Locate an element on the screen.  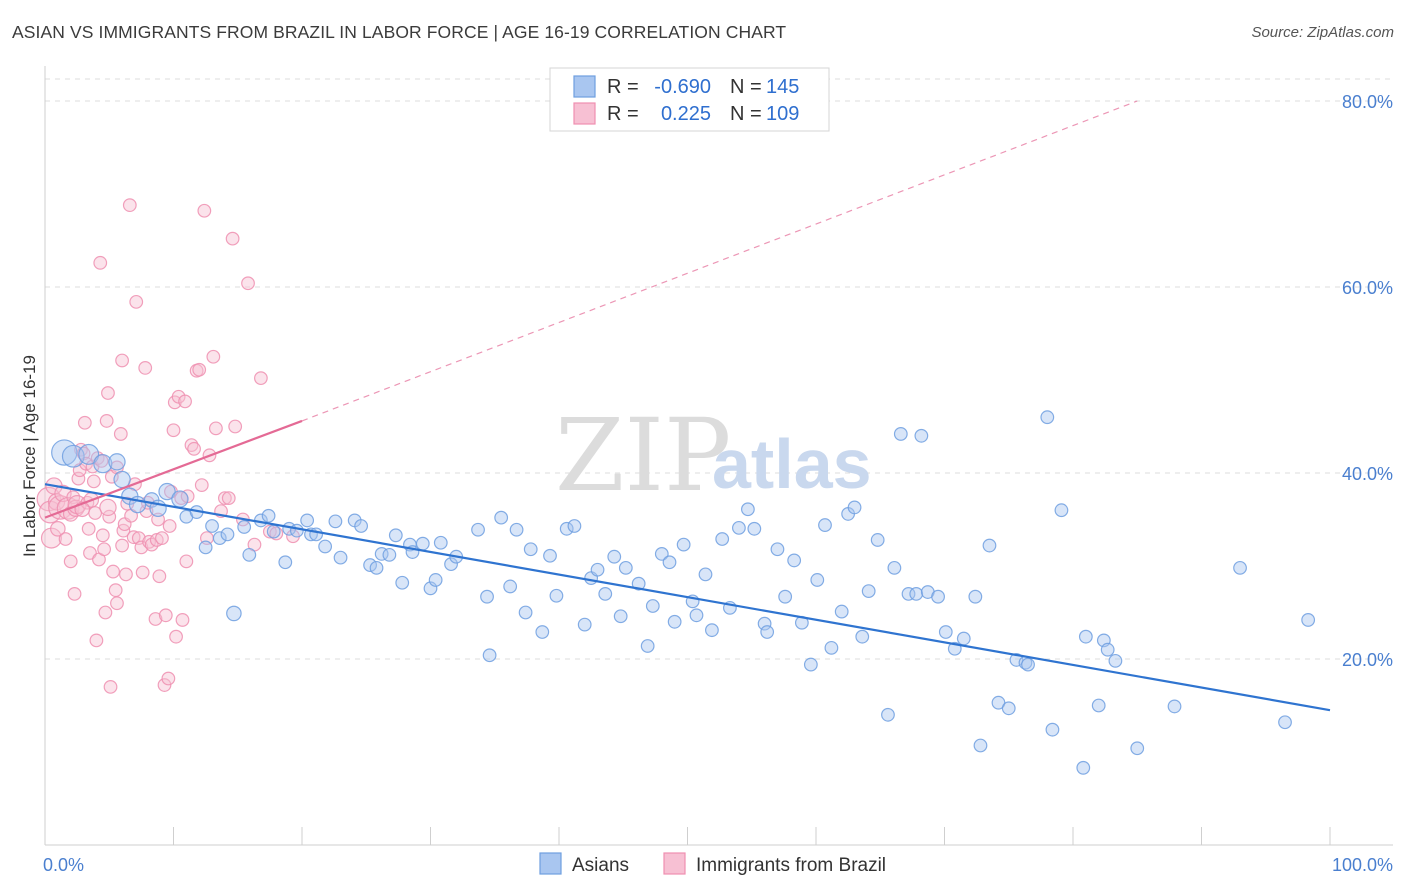
bottom-legend-label-asians: Asians is located at coordinates (600, 865).